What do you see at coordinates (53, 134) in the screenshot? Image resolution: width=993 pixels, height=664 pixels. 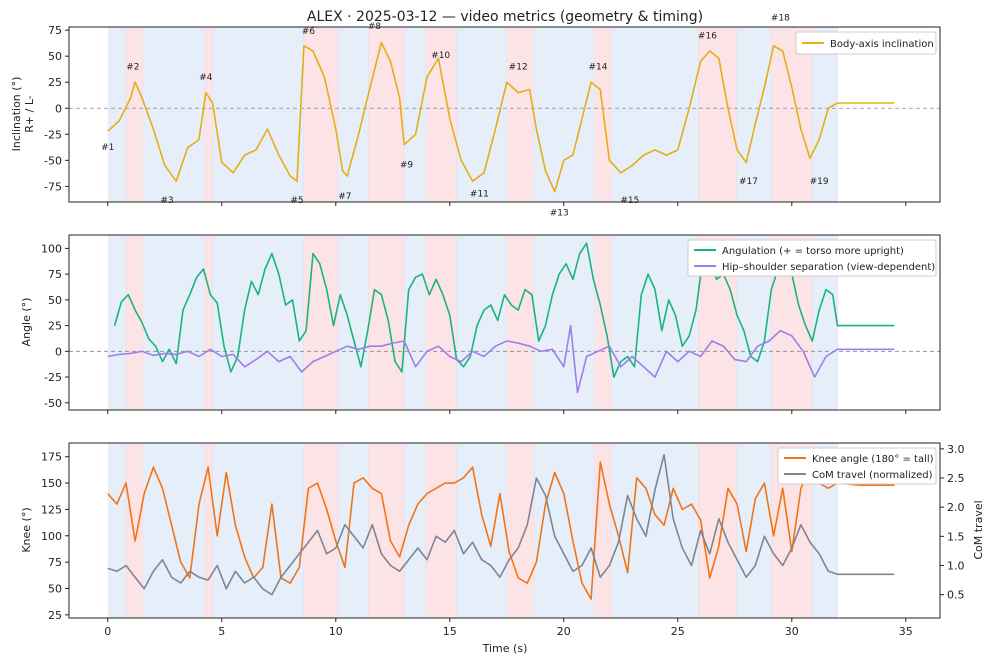 I see `ytick-label-inclination-2: -25` at bounding box center [53, 134].